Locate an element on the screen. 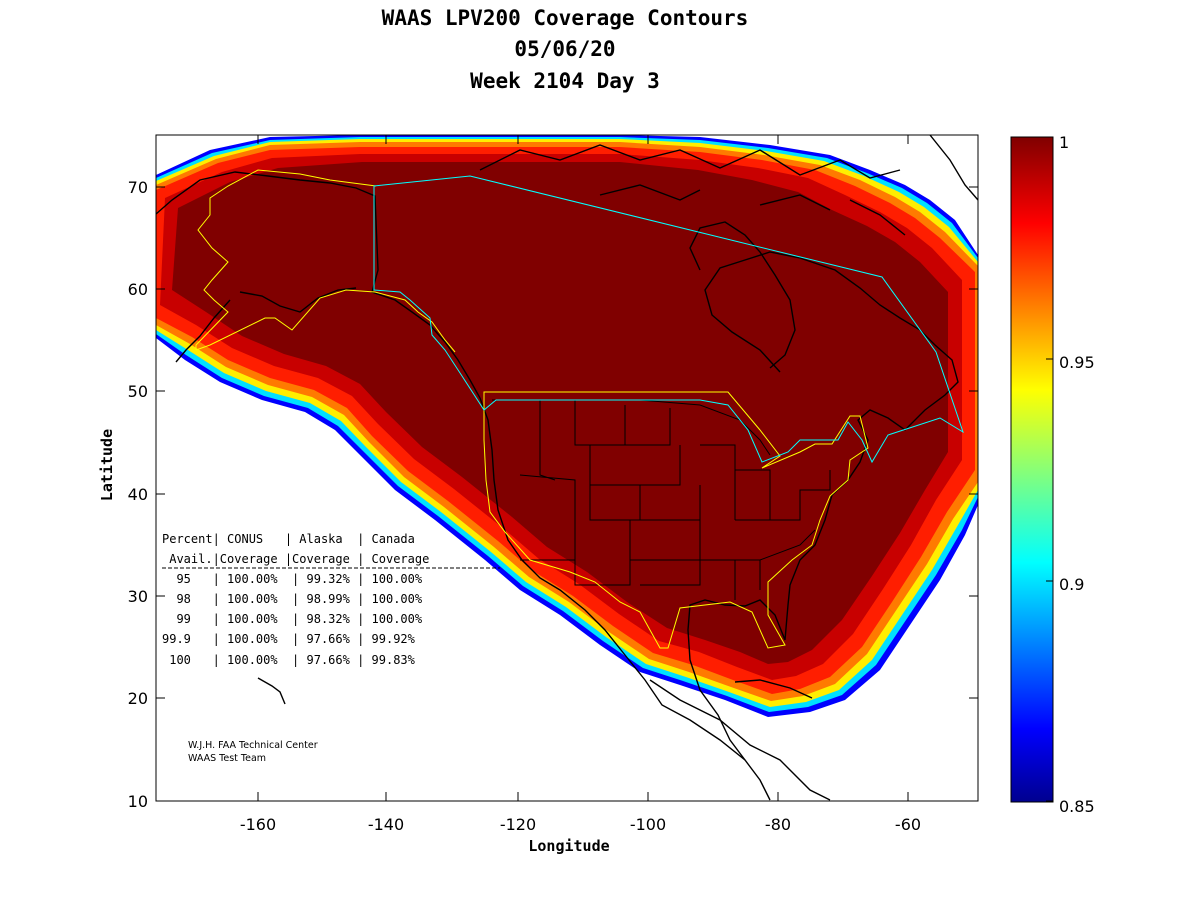 This screenshot has height=900, width=1200. x-tick-label: -60 is located at coordinates (908, 824).